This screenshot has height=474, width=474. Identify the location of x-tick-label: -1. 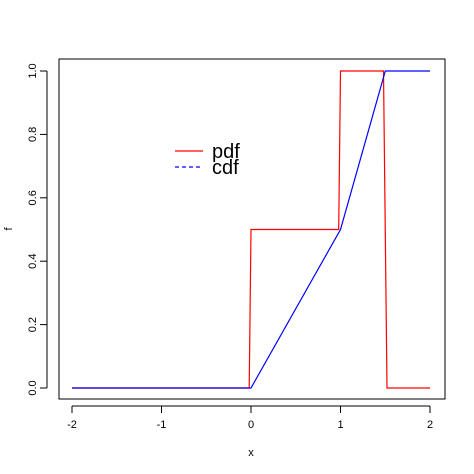
(162, 425).